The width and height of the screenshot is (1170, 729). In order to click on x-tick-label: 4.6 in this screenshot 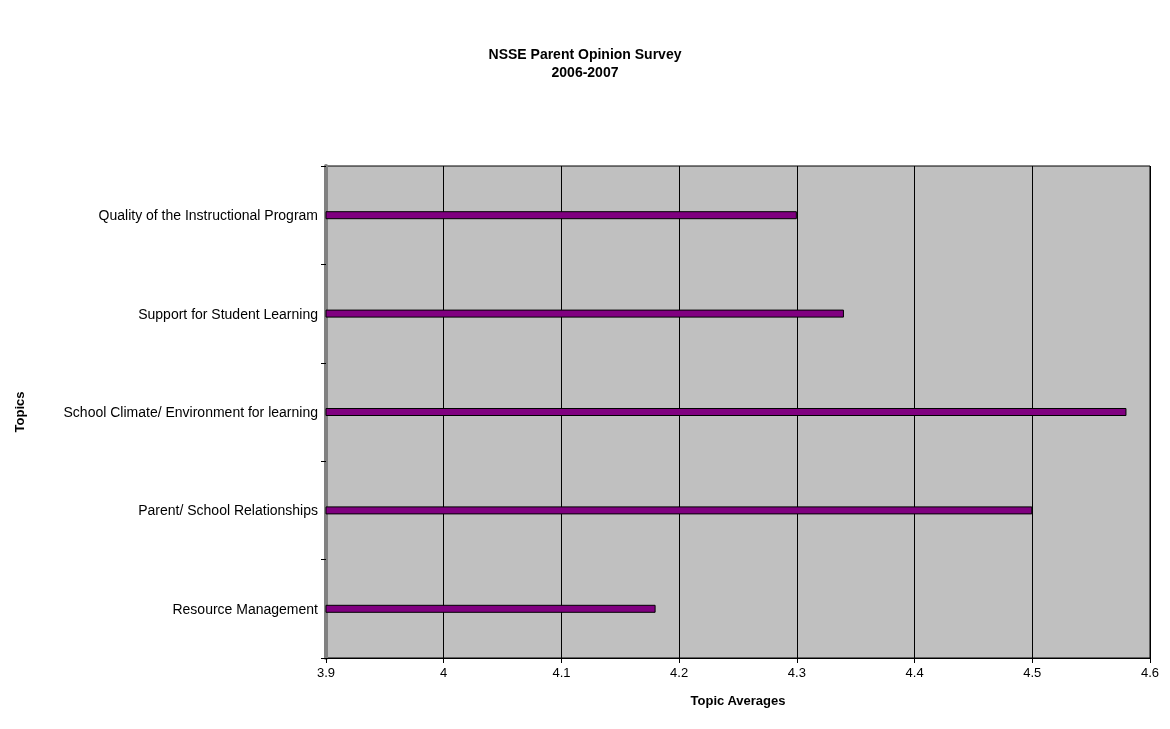, I will do `click(1150, 672)`.